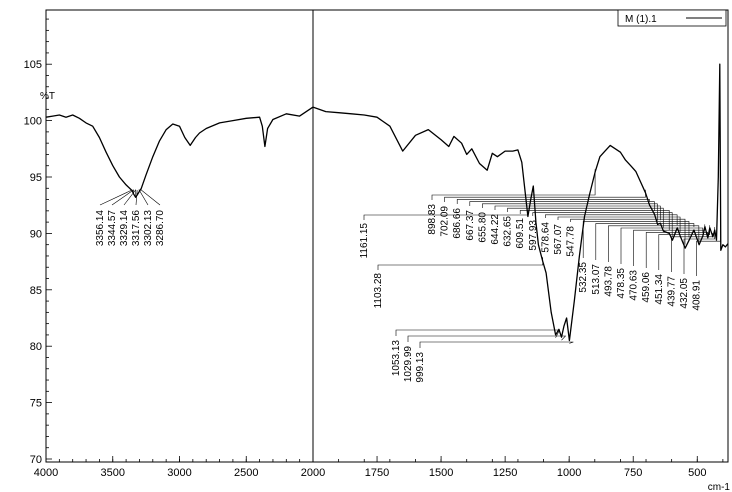 This screenshot has height=492, width=732. What do you see at coordinates (46, 473) in the screenshot?
I see `x-tick-label: 4000` at bounding box center [46, 473].